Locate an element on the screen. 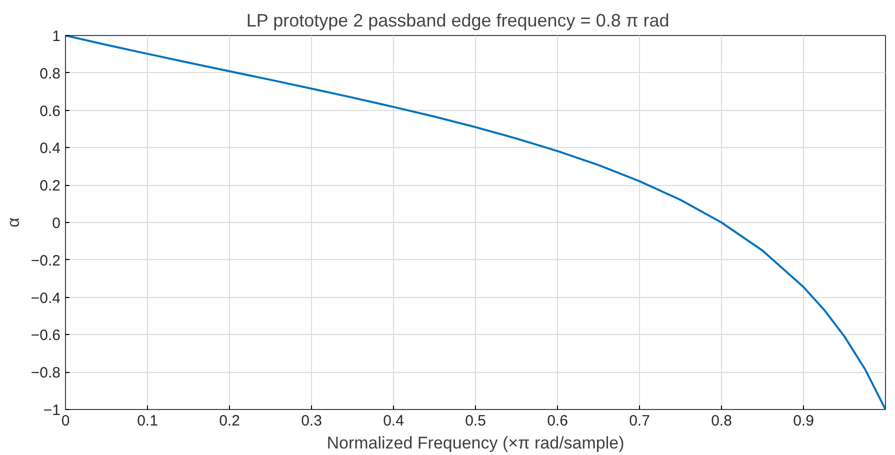 Image resolution: width=895 pixels, height=455 pixels. y-tick-label: −1 is located at coordinates (52, 410).